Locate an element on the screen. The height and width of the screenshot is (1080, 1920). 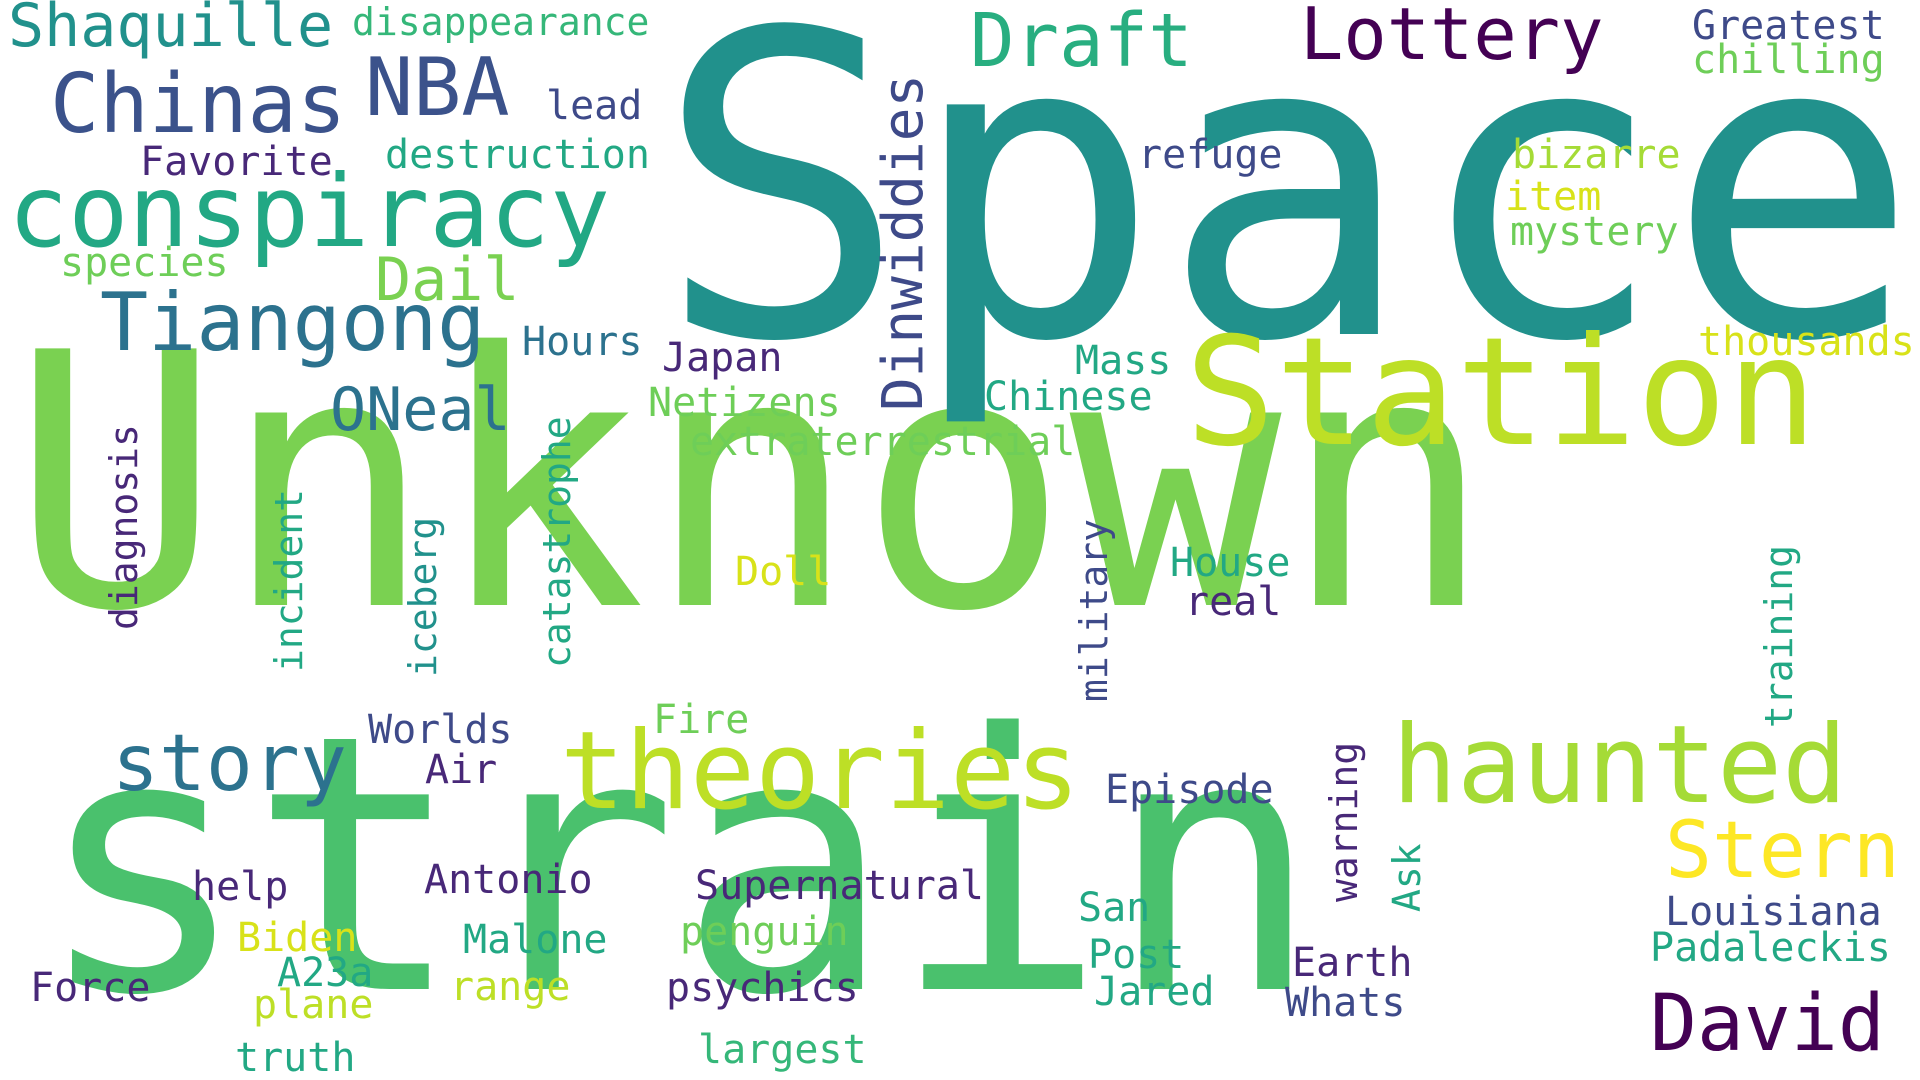
word-warning: warning is located at coordinates (1344, 821).